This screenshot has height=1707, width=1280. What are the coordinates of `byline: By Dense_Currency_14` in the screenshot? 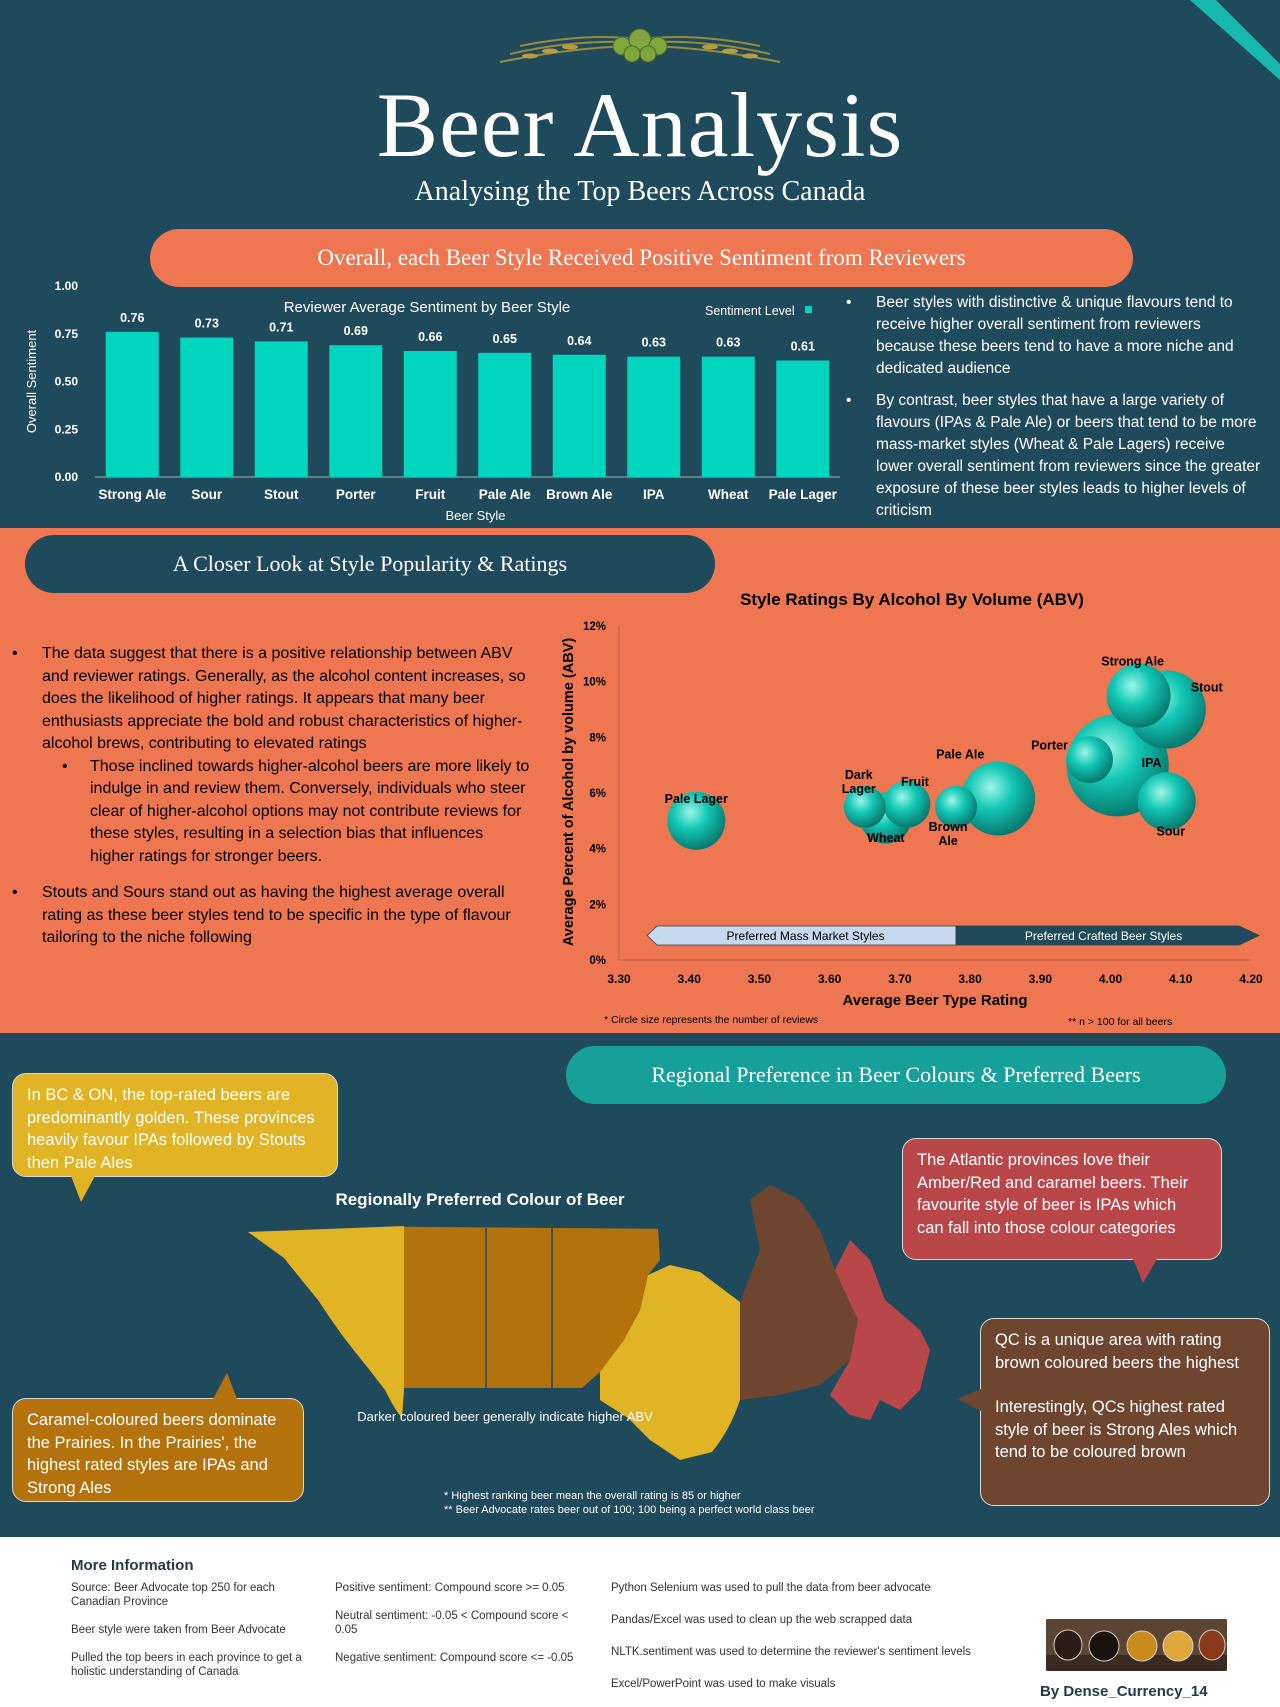 It's located at (1124, 1691).